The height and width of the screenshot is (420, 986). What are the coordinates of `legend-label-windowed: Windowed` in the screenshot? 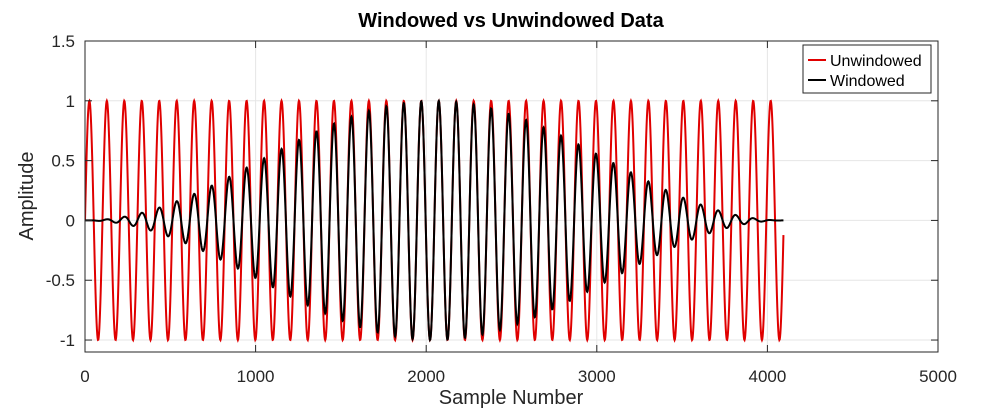 It's located at (867, 81).